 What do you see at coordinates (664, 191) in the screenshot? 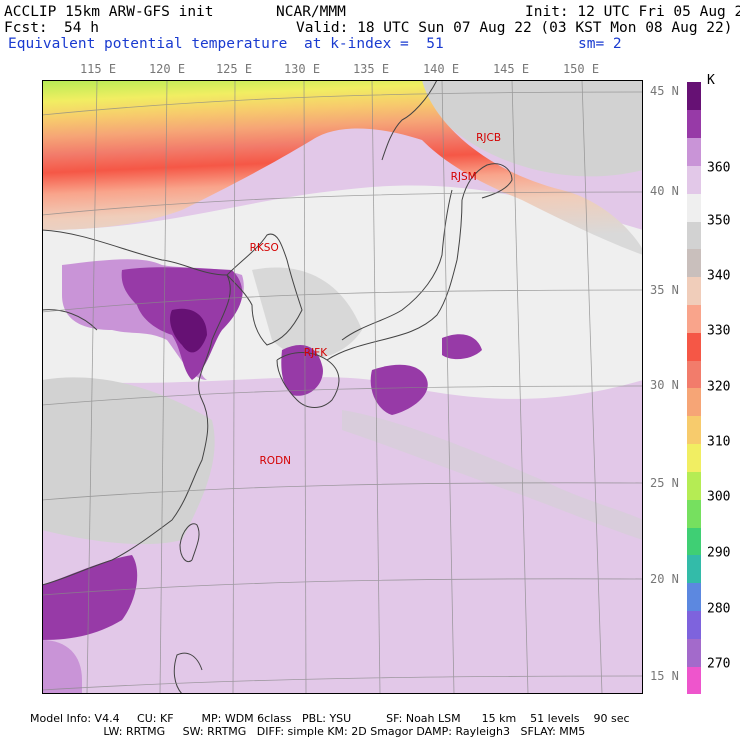
I see `lat-label: 40 N` at bounding box center [664, 191].